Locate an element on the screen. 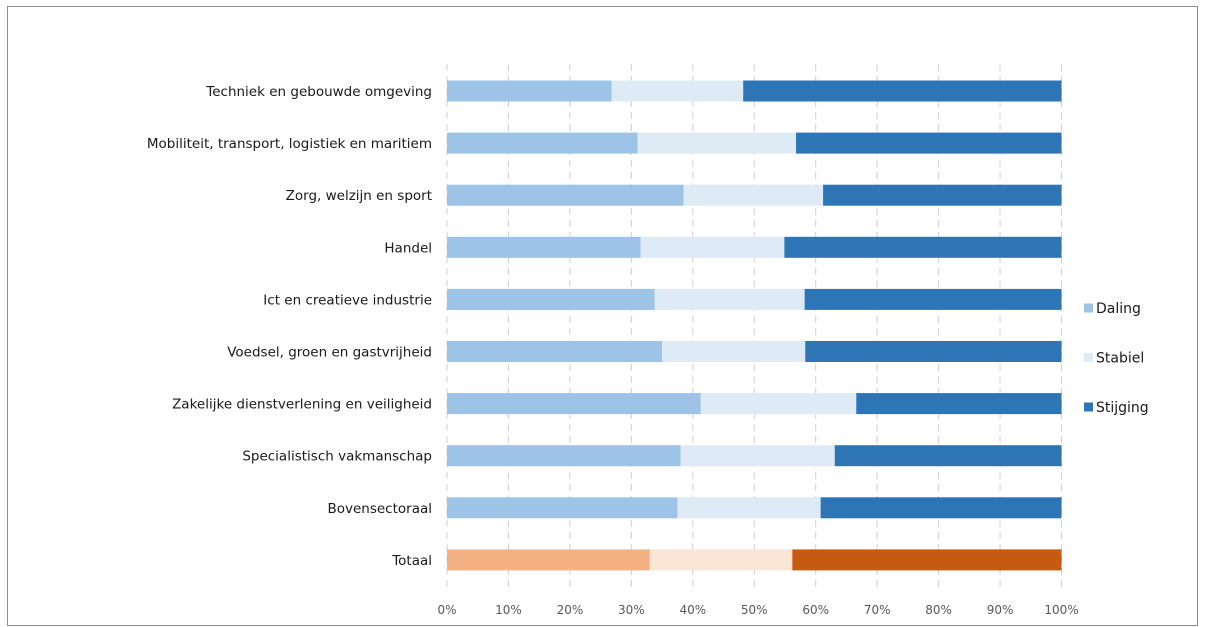 This screenshot has height=627, width=1206. bar-stijging-handel is located at coordinates (923, 247).